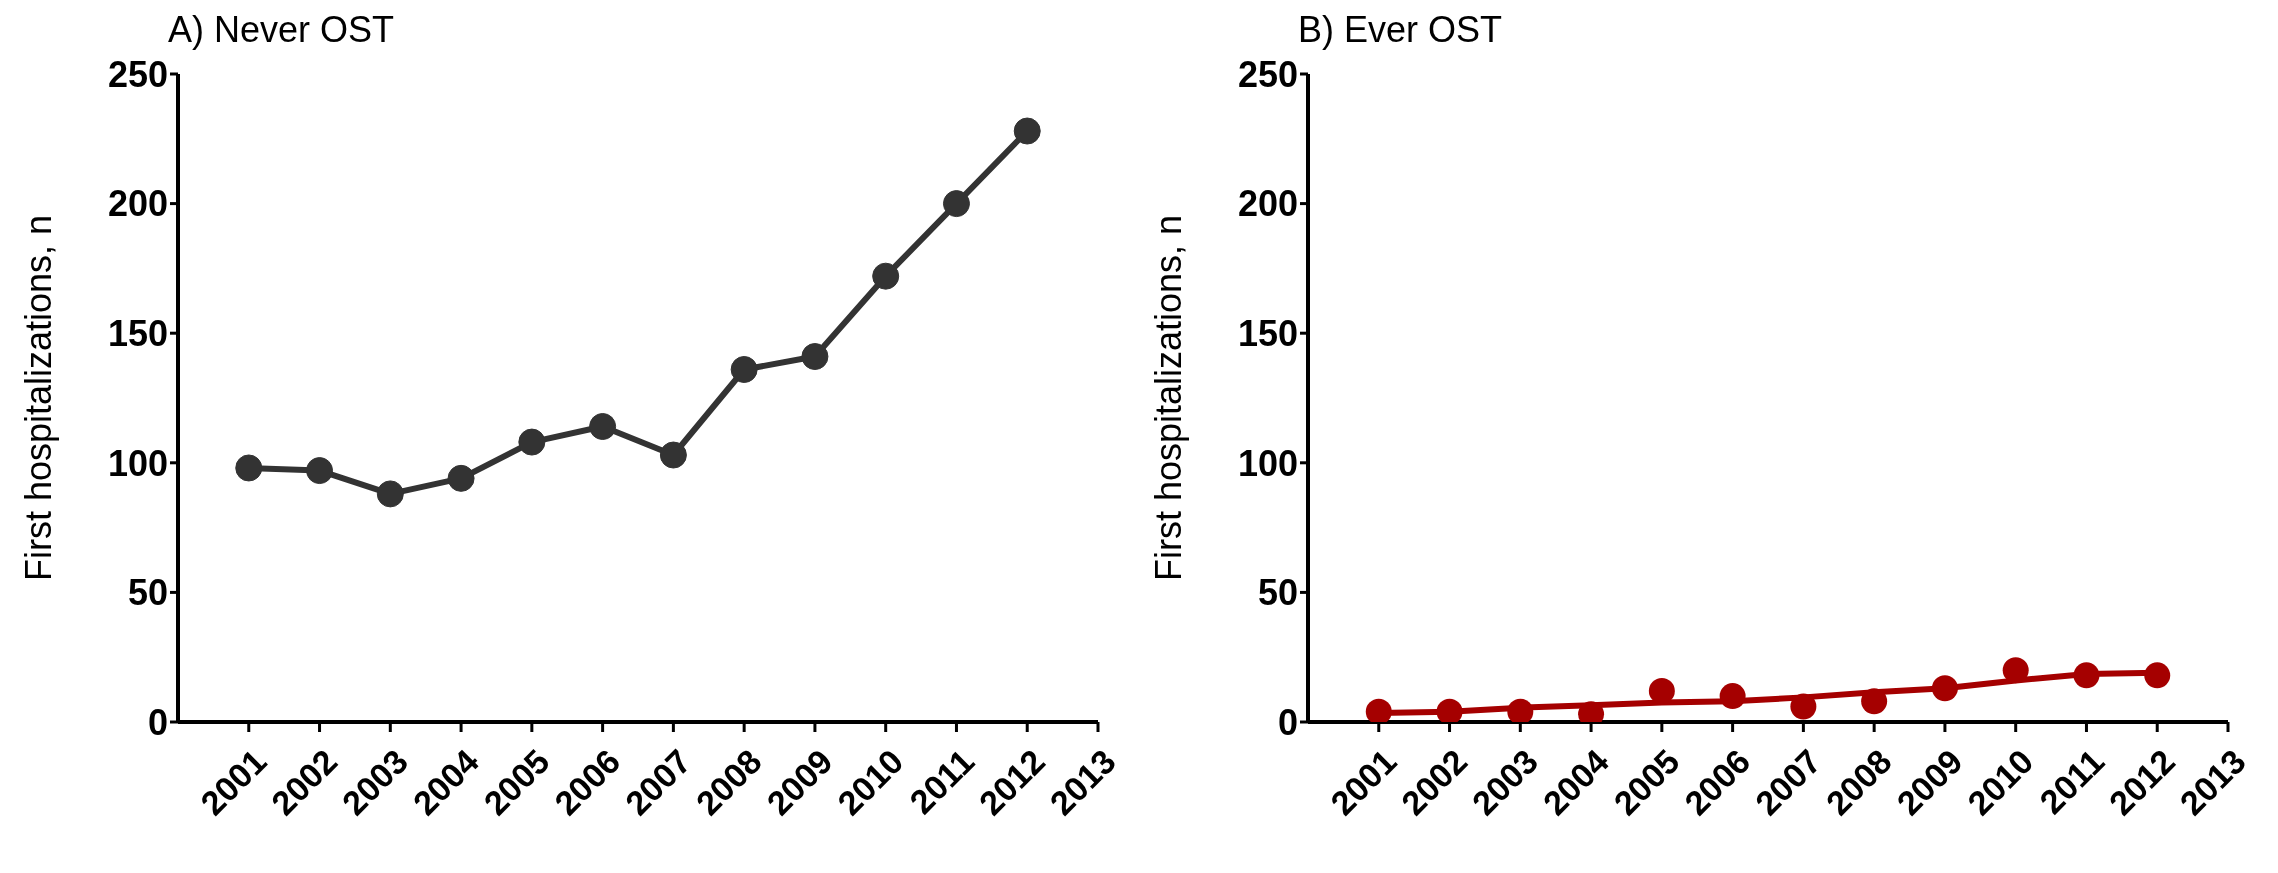 The width and height of the screenshot is (2278, 873). What do you see at coordinates (282, 30) in the screenshot?
I see `chart-title: A) Never OST` at bounding box center [282, 30].